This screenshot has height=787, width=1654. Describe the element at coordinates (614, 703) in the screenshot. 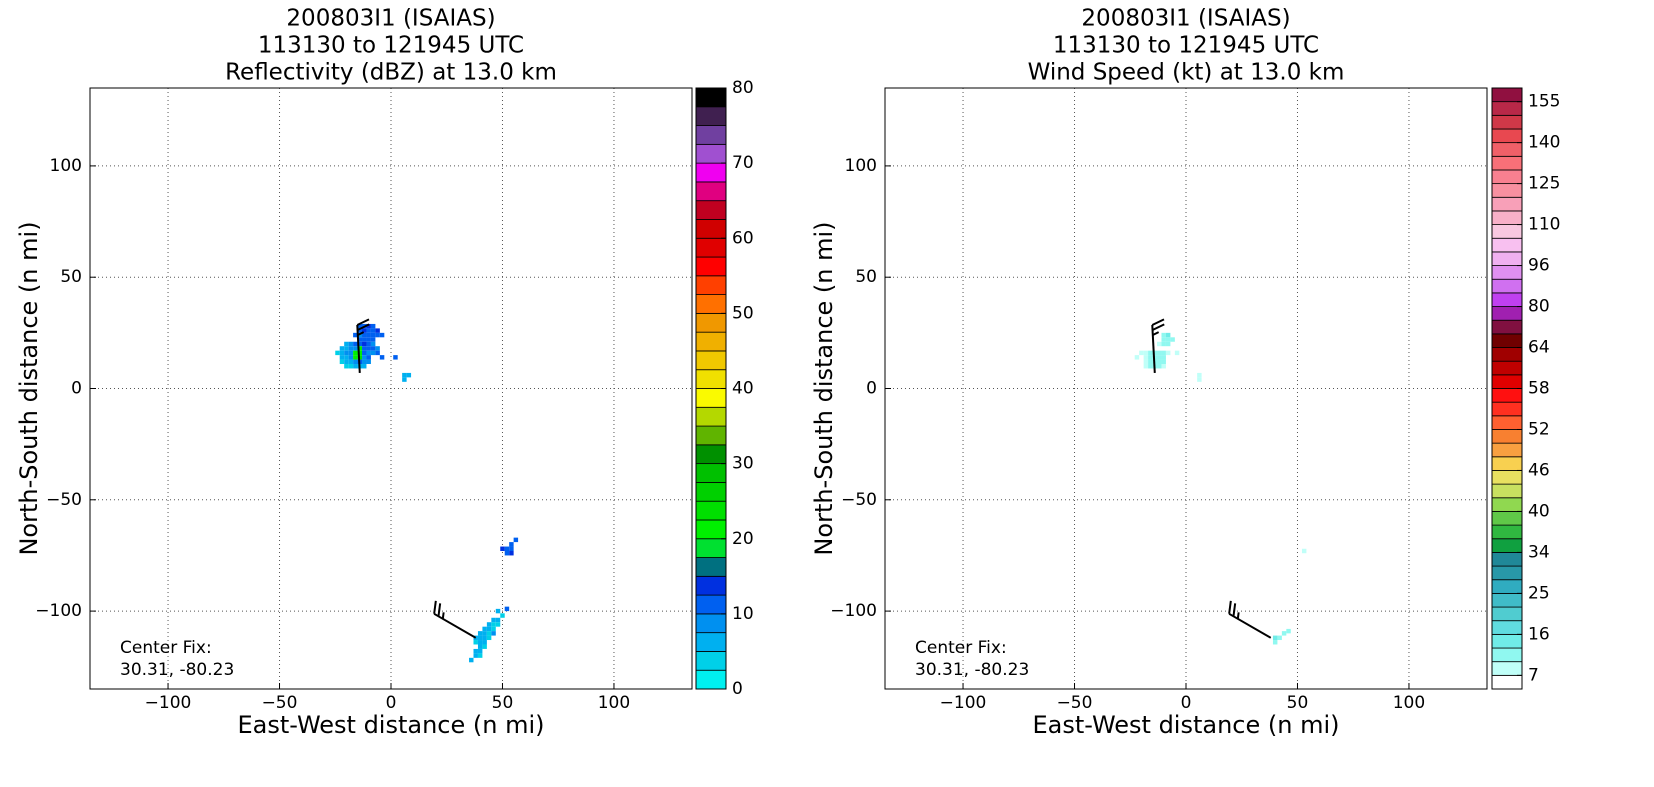

I see `x-tick-label: 100` at that location.